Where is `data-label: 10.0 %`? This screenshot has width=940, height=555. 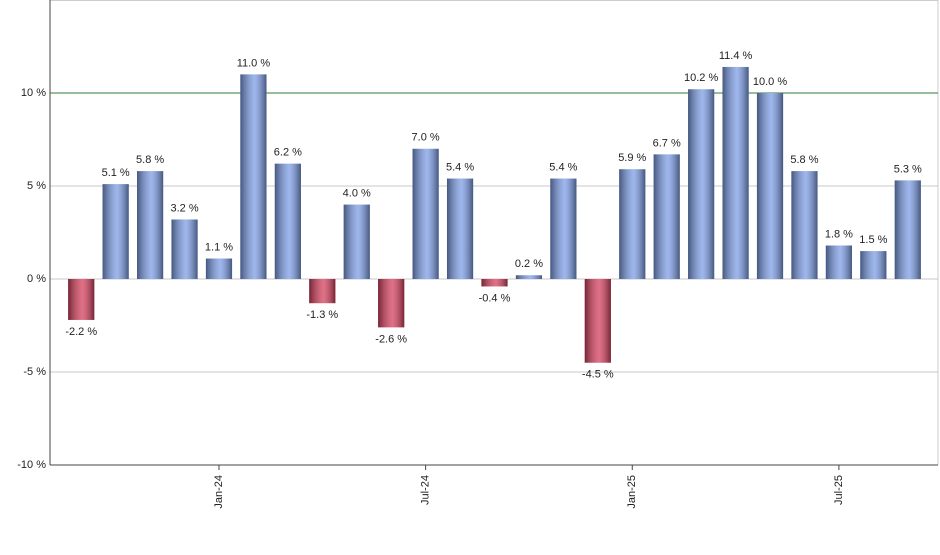 data-label: 10.0 % is located at coordinates (770, 82).